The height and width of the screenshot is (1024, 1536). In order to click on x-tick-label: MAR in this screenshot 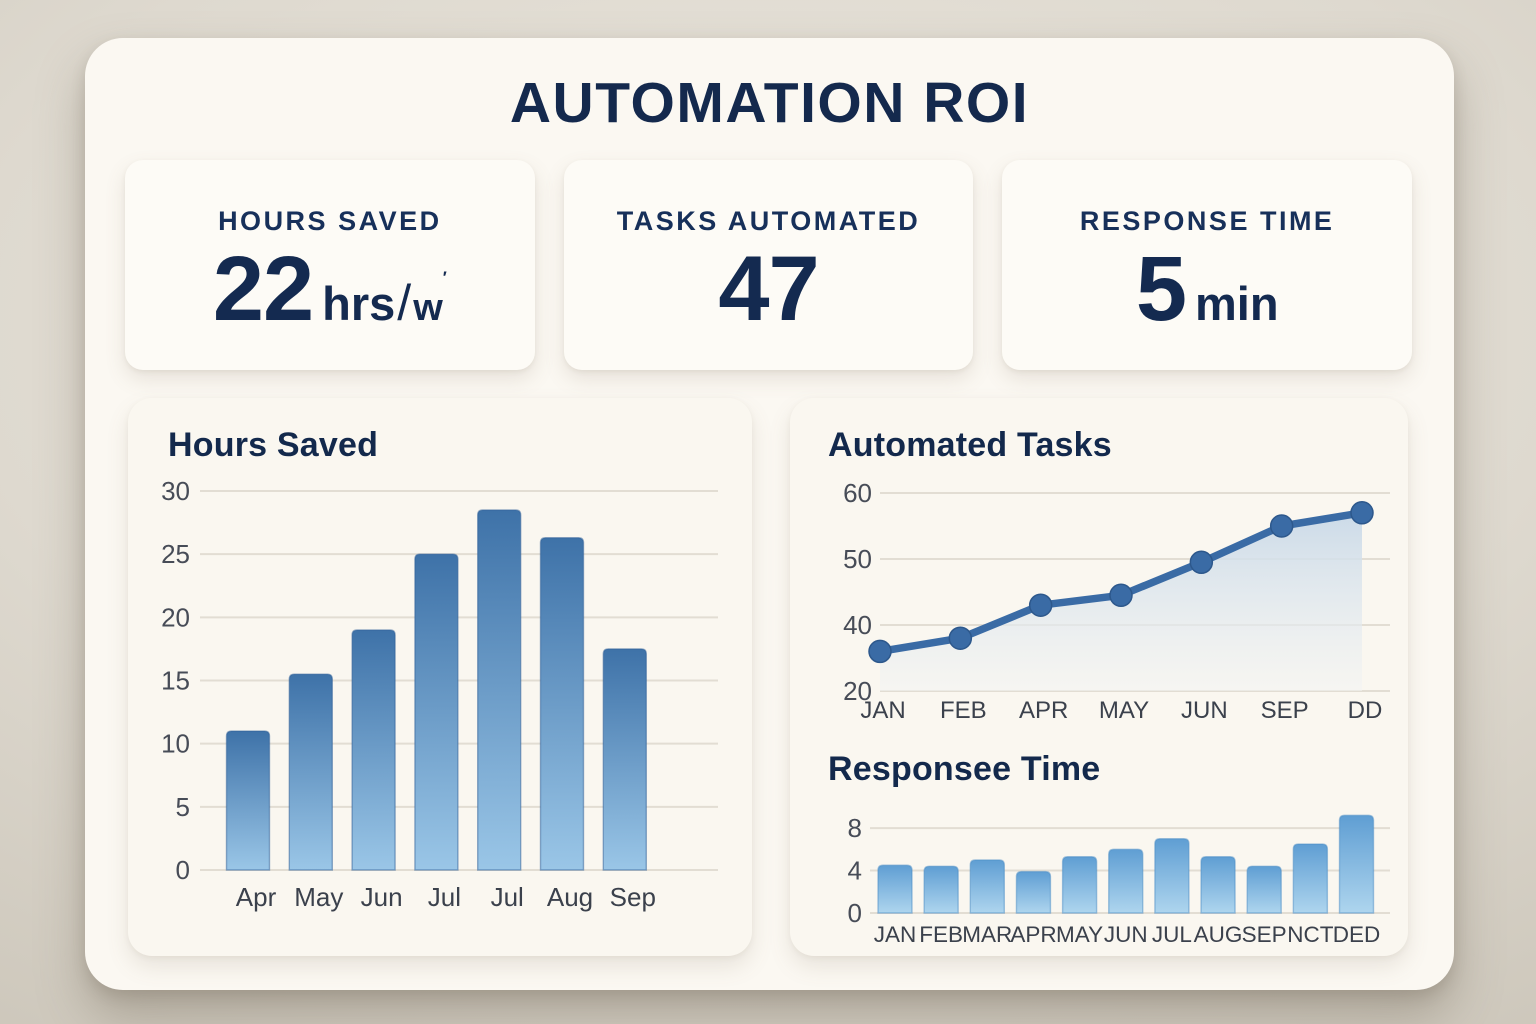, I will do `click(987, 934)`.